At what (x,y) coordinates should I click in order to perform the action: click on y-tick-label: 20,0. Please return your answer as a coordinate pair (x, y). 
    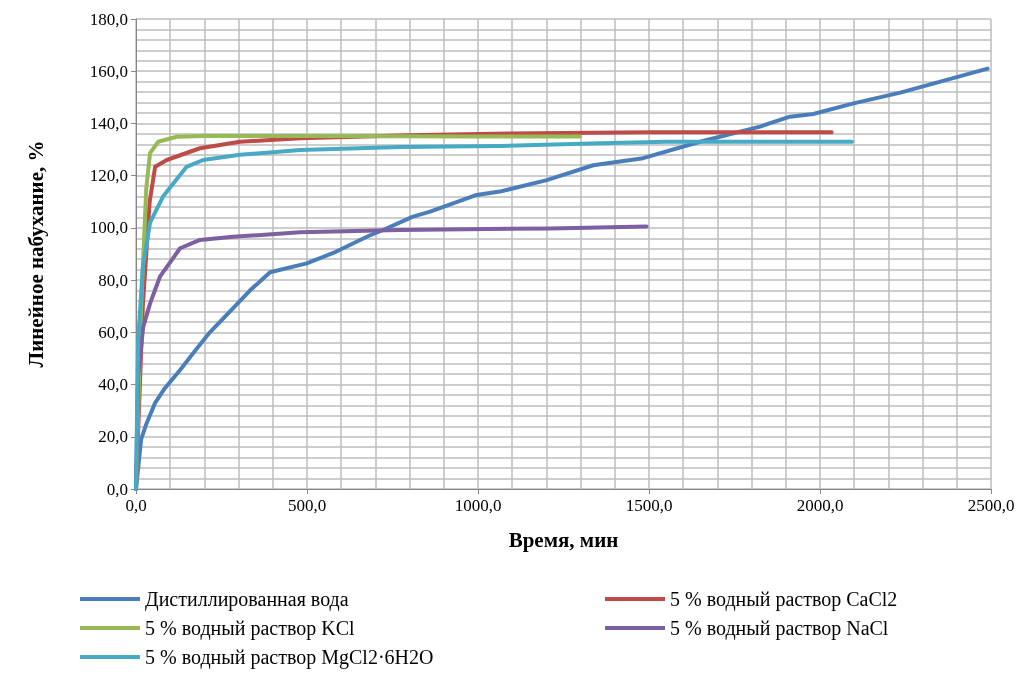
    Looking at the image, I should click on (113, 437).